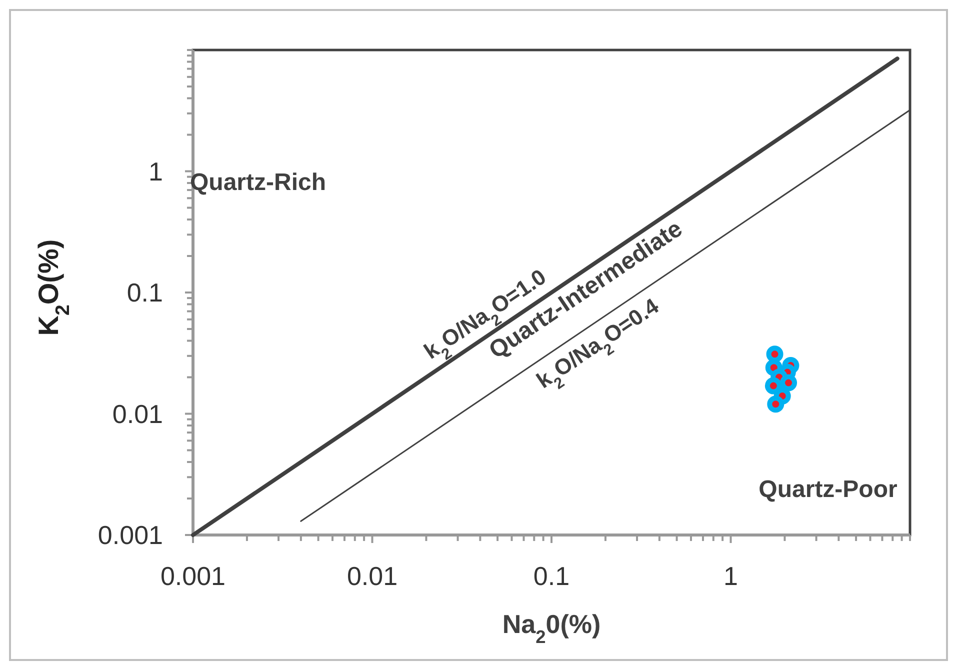  Describe the element at coordinates (551, 576) in the screenshot. I see `x-tick-label: 0.1` at that location.